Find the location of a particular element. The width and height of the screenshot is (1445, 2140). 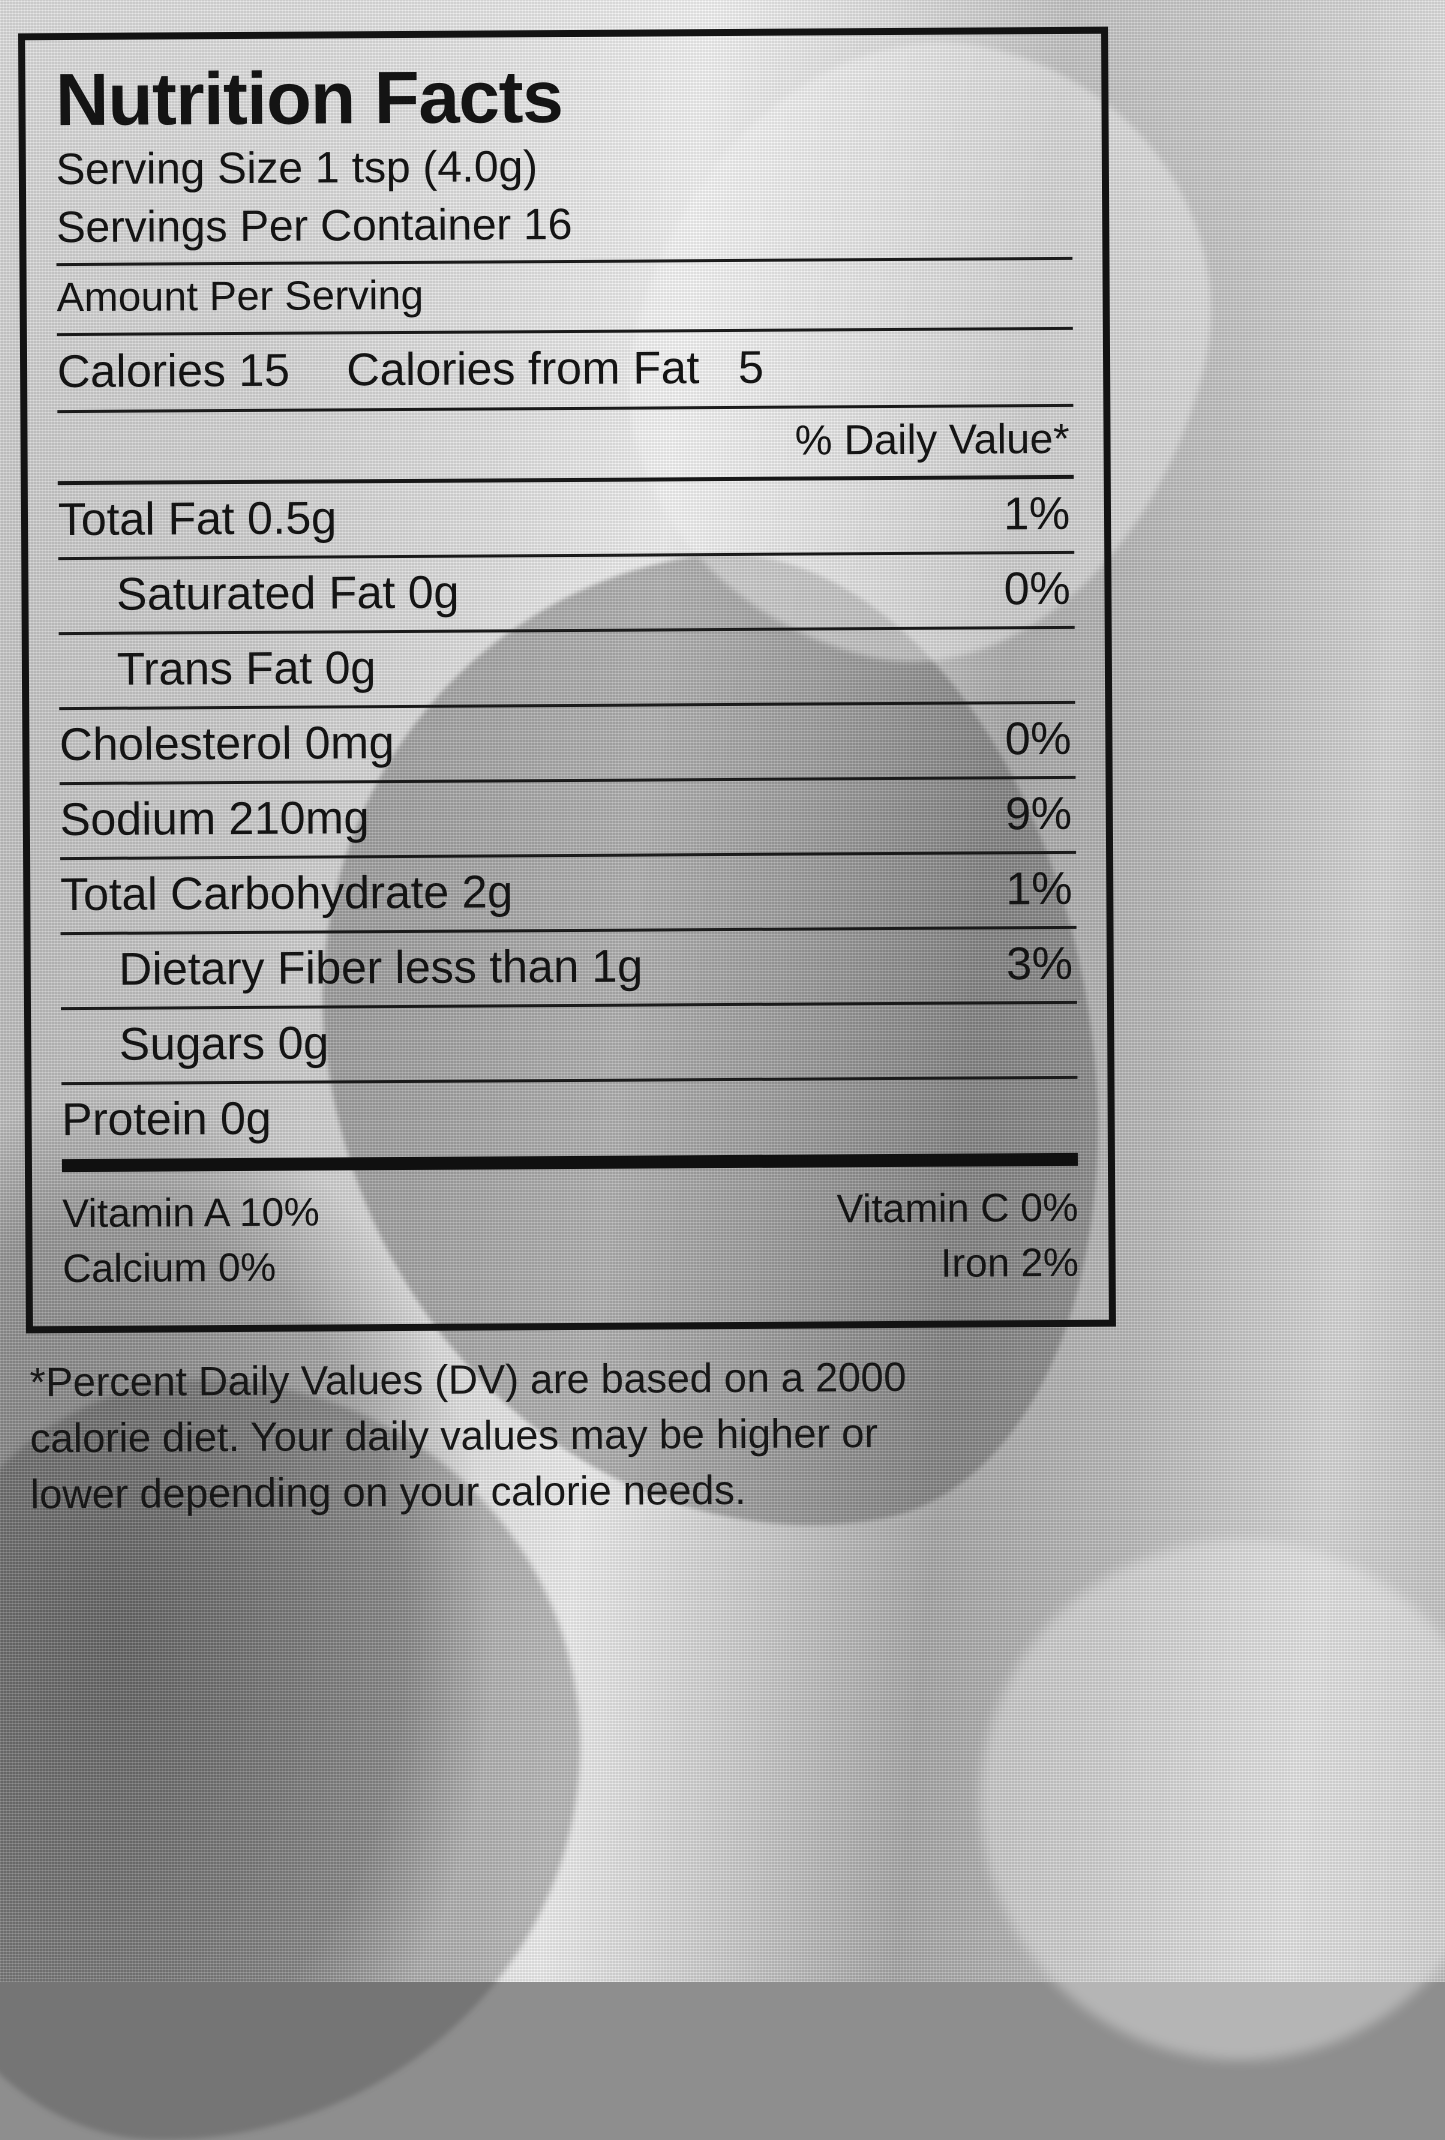

table-row: Cholesterol 0mg 0% is located at coordinates (567, 740).